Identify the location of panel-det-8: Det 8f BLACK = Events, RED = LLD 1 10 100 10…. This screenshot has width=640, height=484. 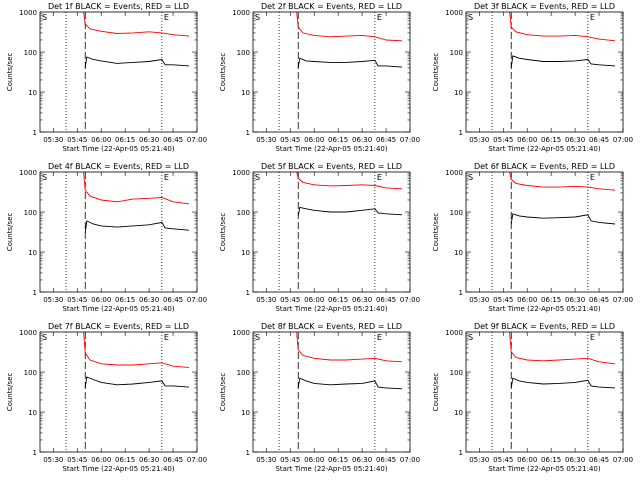
(319, 397).